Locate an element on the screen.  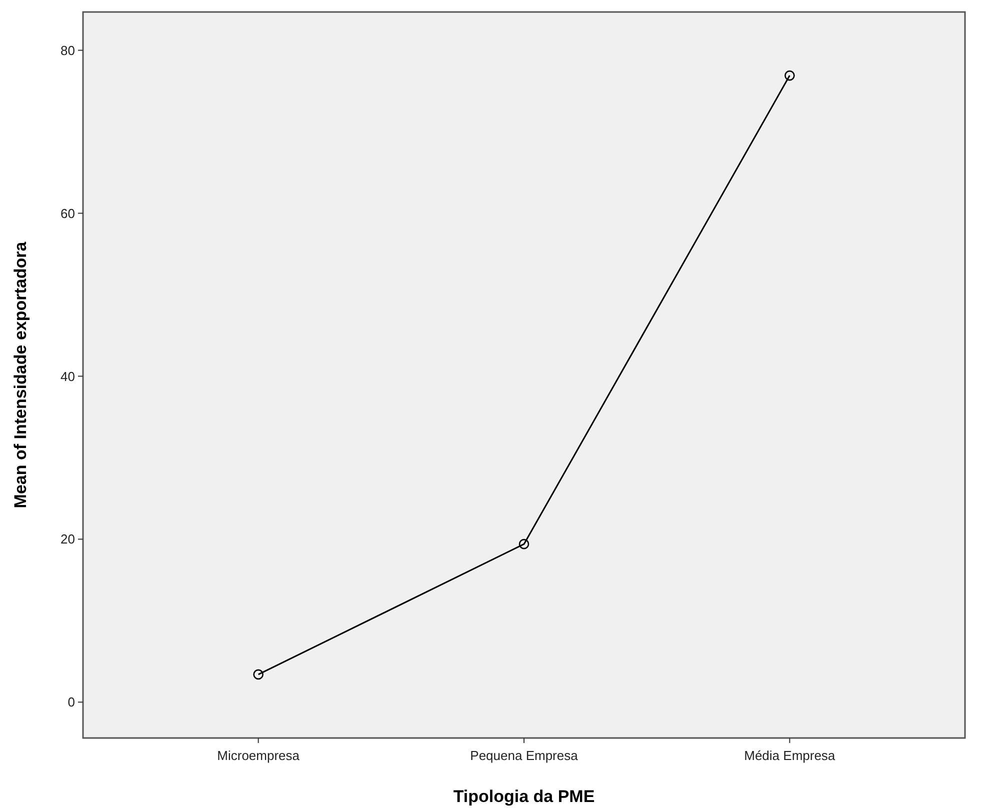
y-tick-label: 20 is located at coordinates (67, 539).